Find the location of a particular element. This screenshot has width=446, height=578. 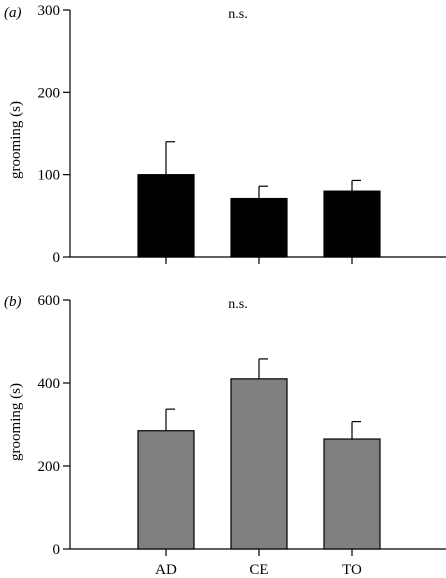

panel-b-ytick-label: 600 is located at coordinates (49, 301).